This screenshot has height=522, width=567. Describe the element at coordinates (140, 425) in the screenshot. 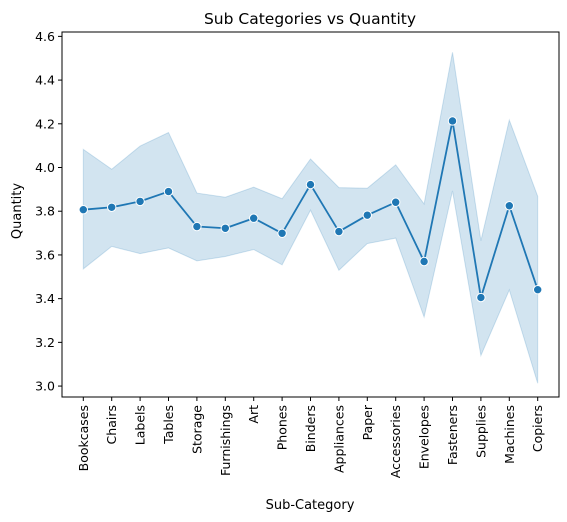

I see `x-tick-label: Labels` at that location.